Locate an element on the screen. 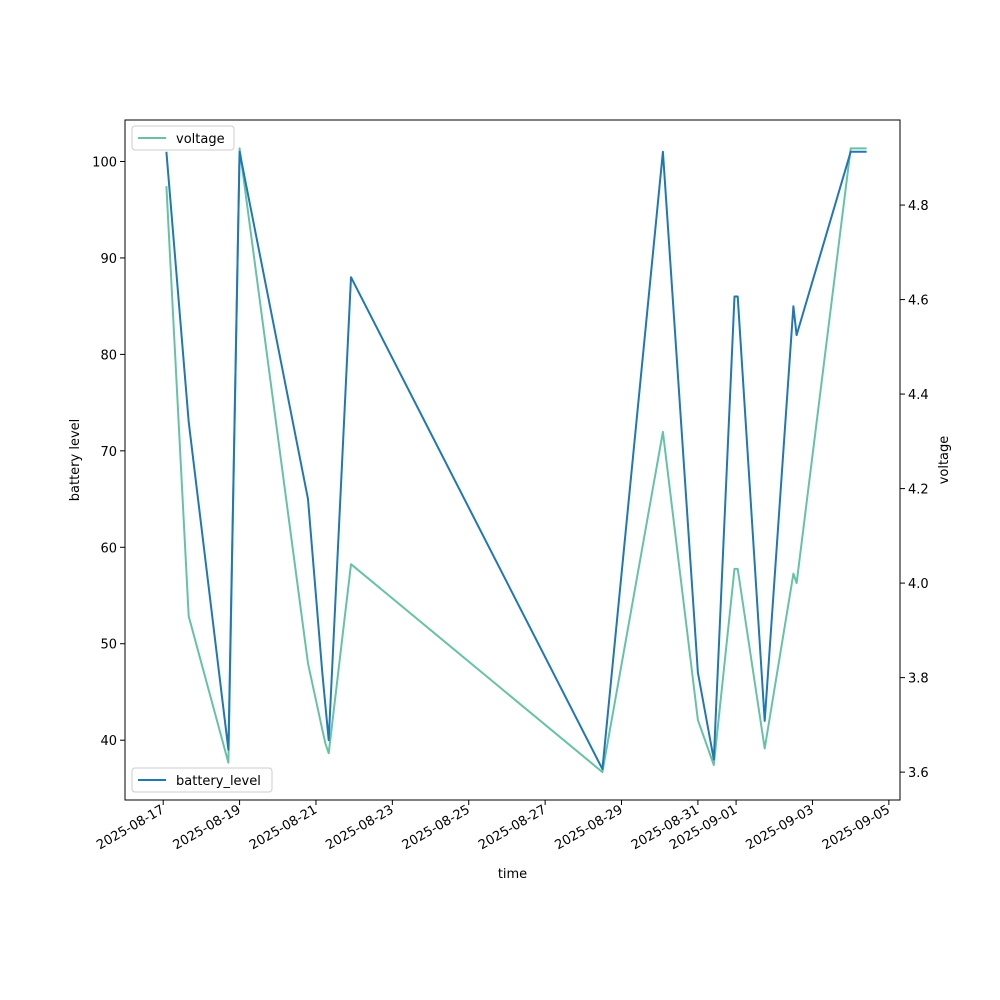  legend-voltage: voltage is located at coordinates (183, 138).